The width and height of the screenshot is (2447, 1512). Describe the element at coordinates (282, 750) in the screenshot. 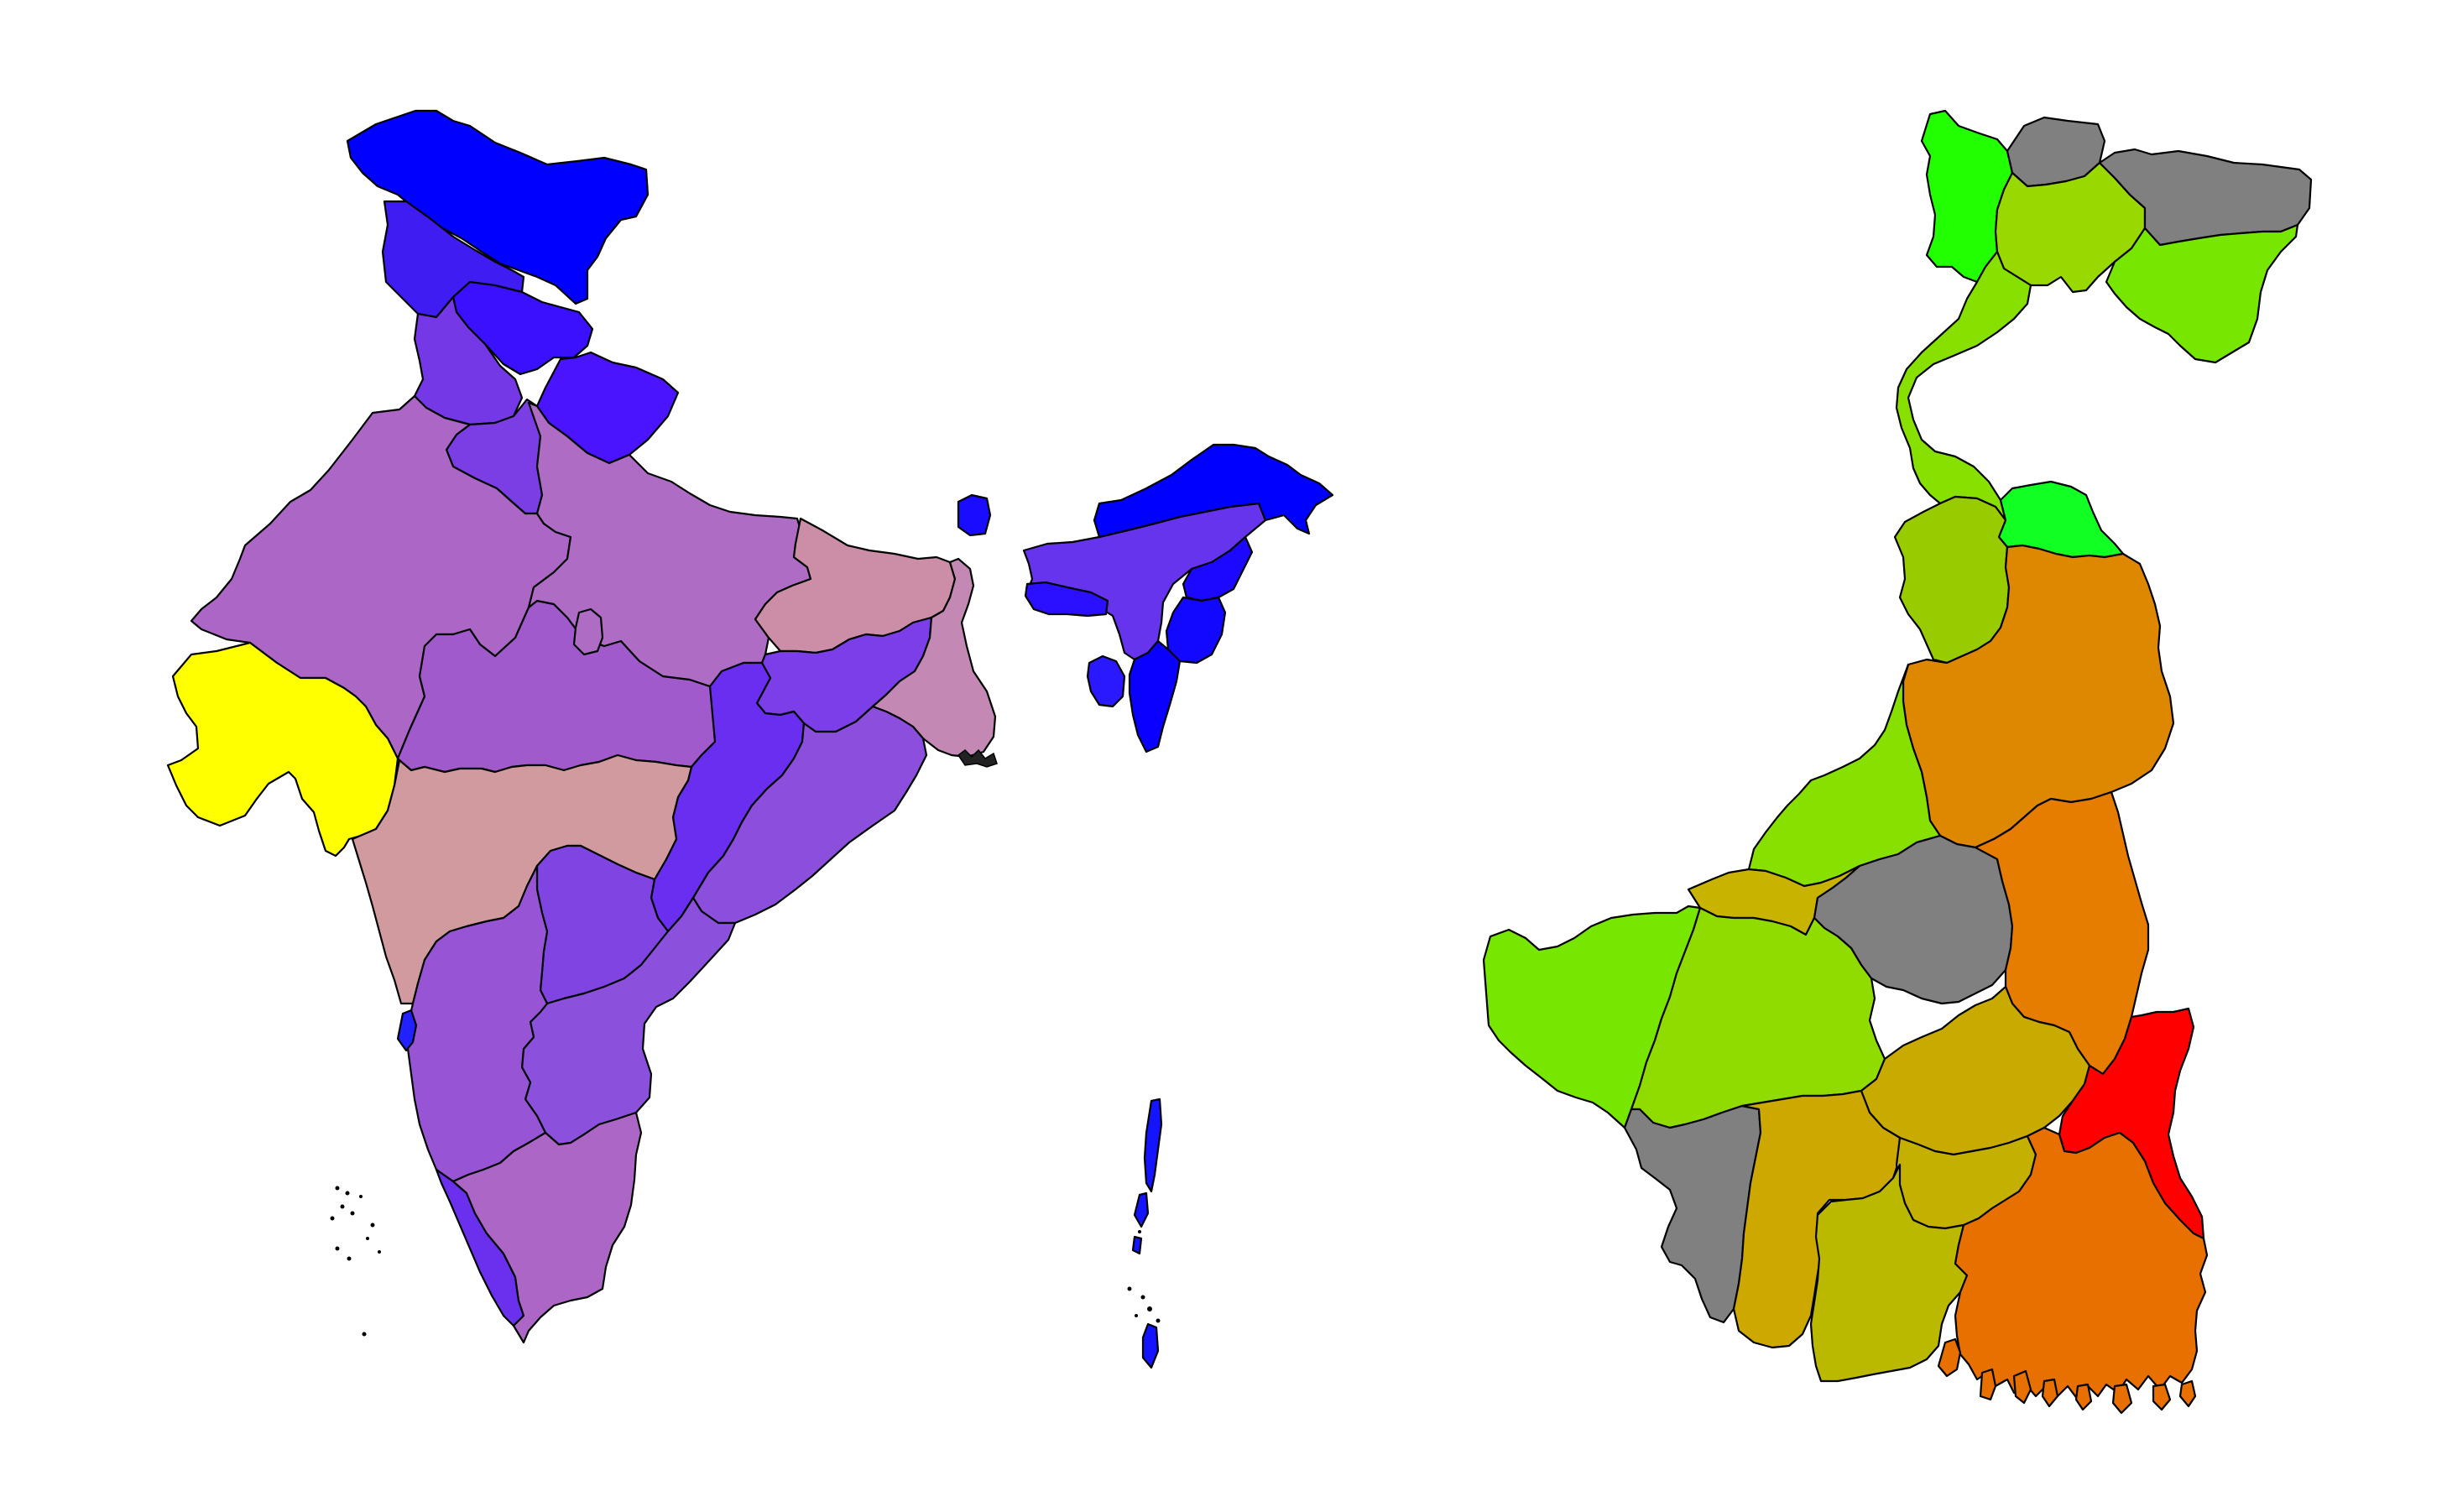

I see `region-gujarat` at that location.